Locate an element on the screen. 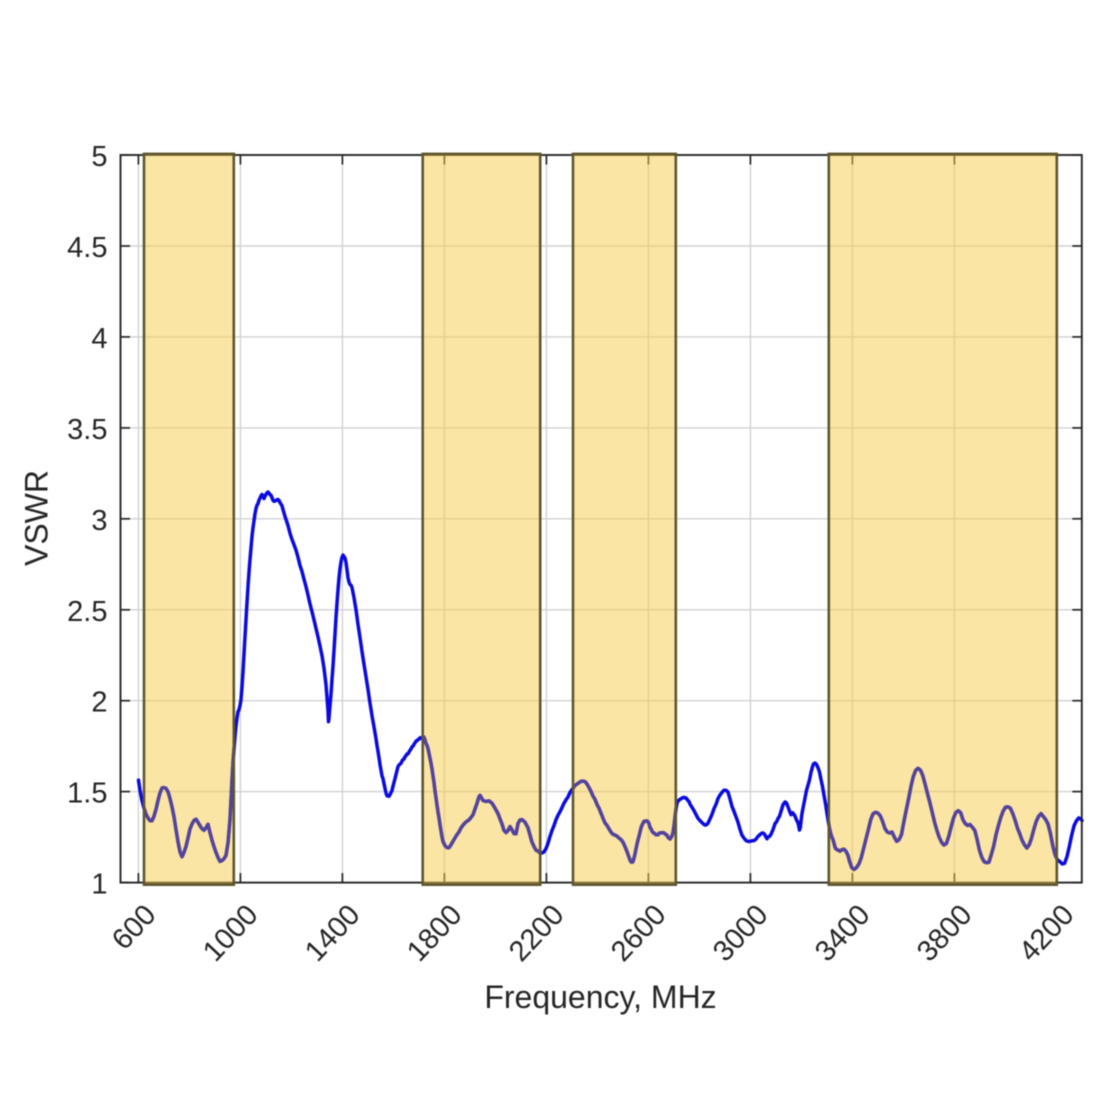 The image size is (1100, 1105). svg-text: 3.5 is located at coordinates (87, 430).